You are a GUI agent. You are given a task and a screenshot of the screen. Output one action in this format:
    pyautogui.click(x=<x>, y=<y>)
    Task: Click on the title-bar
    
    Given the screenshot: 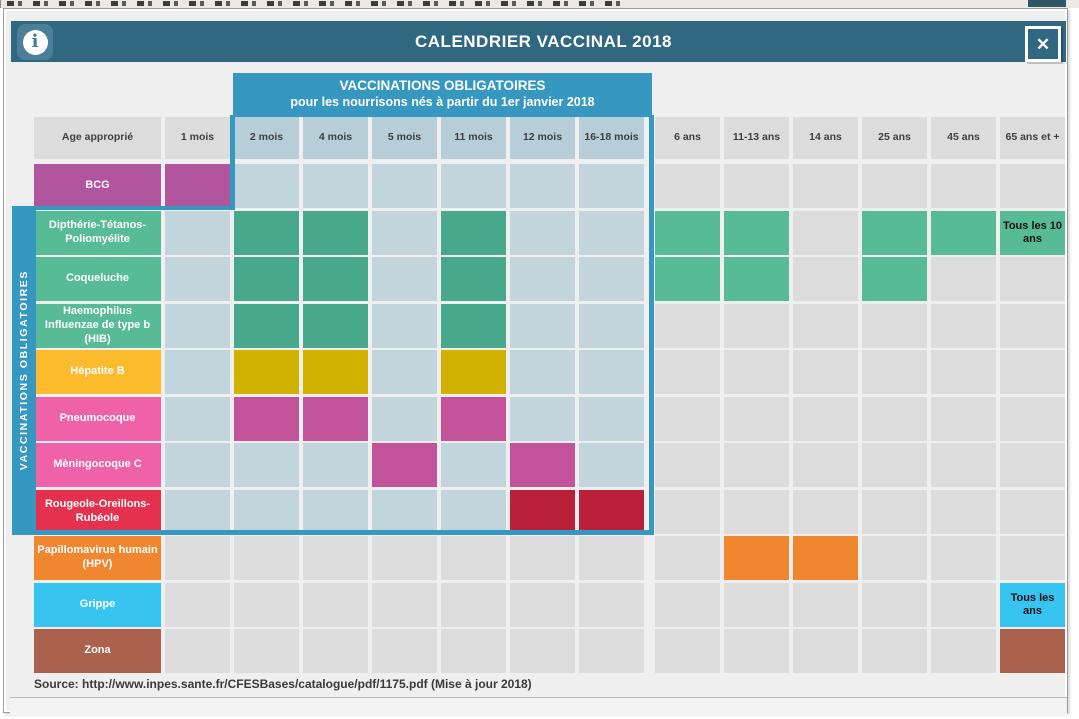 What is the action you would take?
    pyautogui.click(x=538, y=41)
    